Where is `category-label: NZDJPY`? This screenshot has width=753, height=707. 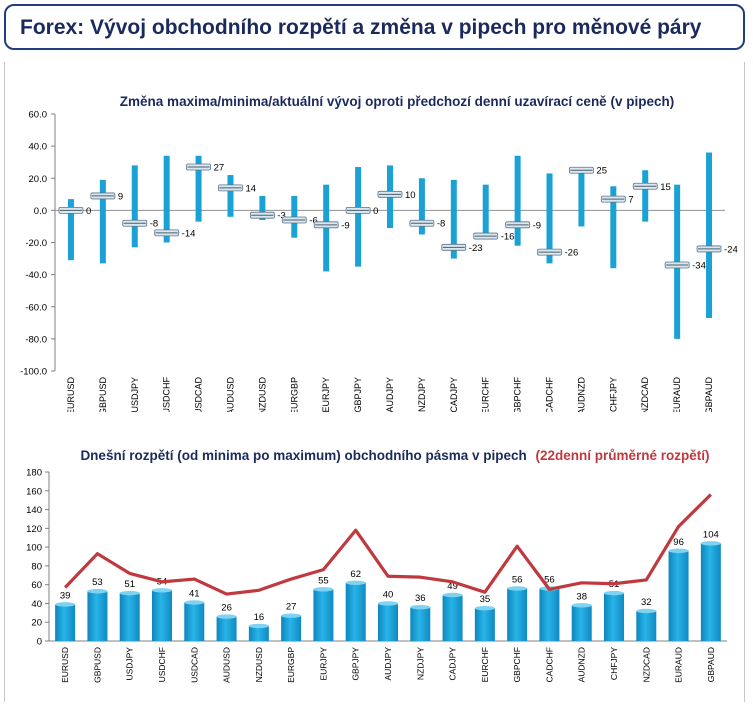
category-label: NZDJPY is located at coordinates (420, 663).